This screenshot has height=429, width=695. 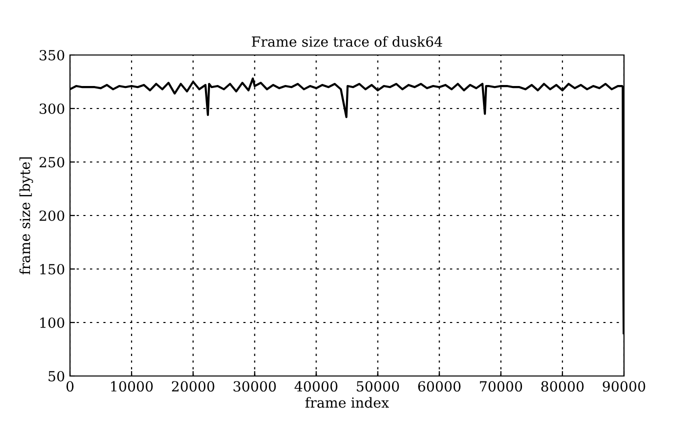 What do you see at coordinates (52, 108) in the screenshot?
I see `y-tick-label: 300` at bounding box center [52, 108].